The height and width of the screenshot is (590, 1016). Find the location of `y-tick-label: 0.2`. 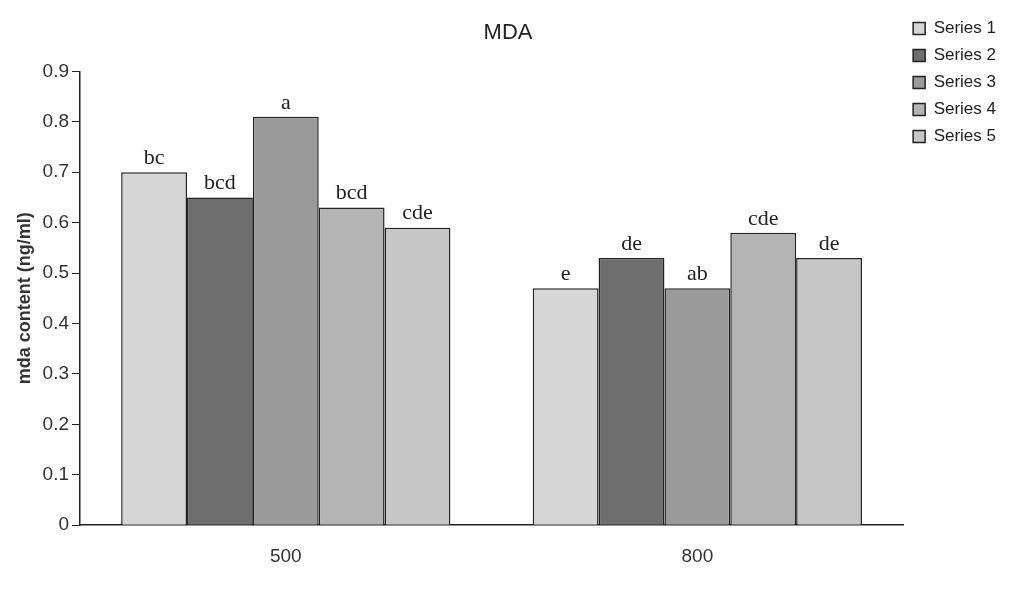

y-tick-label: 0.2 is located at coordinates (56, 423).